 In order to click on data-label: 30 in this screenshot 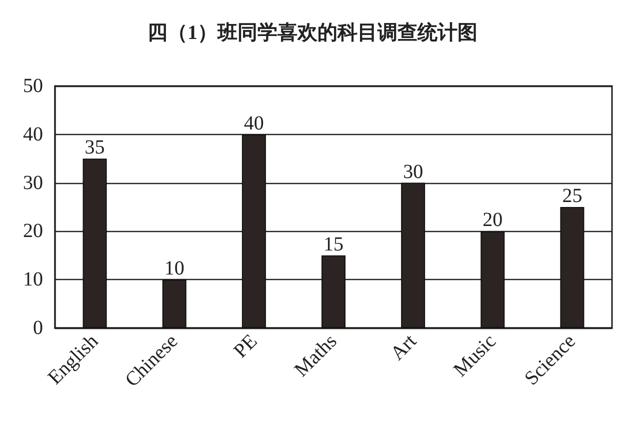, I will do `click(413, 171)`.